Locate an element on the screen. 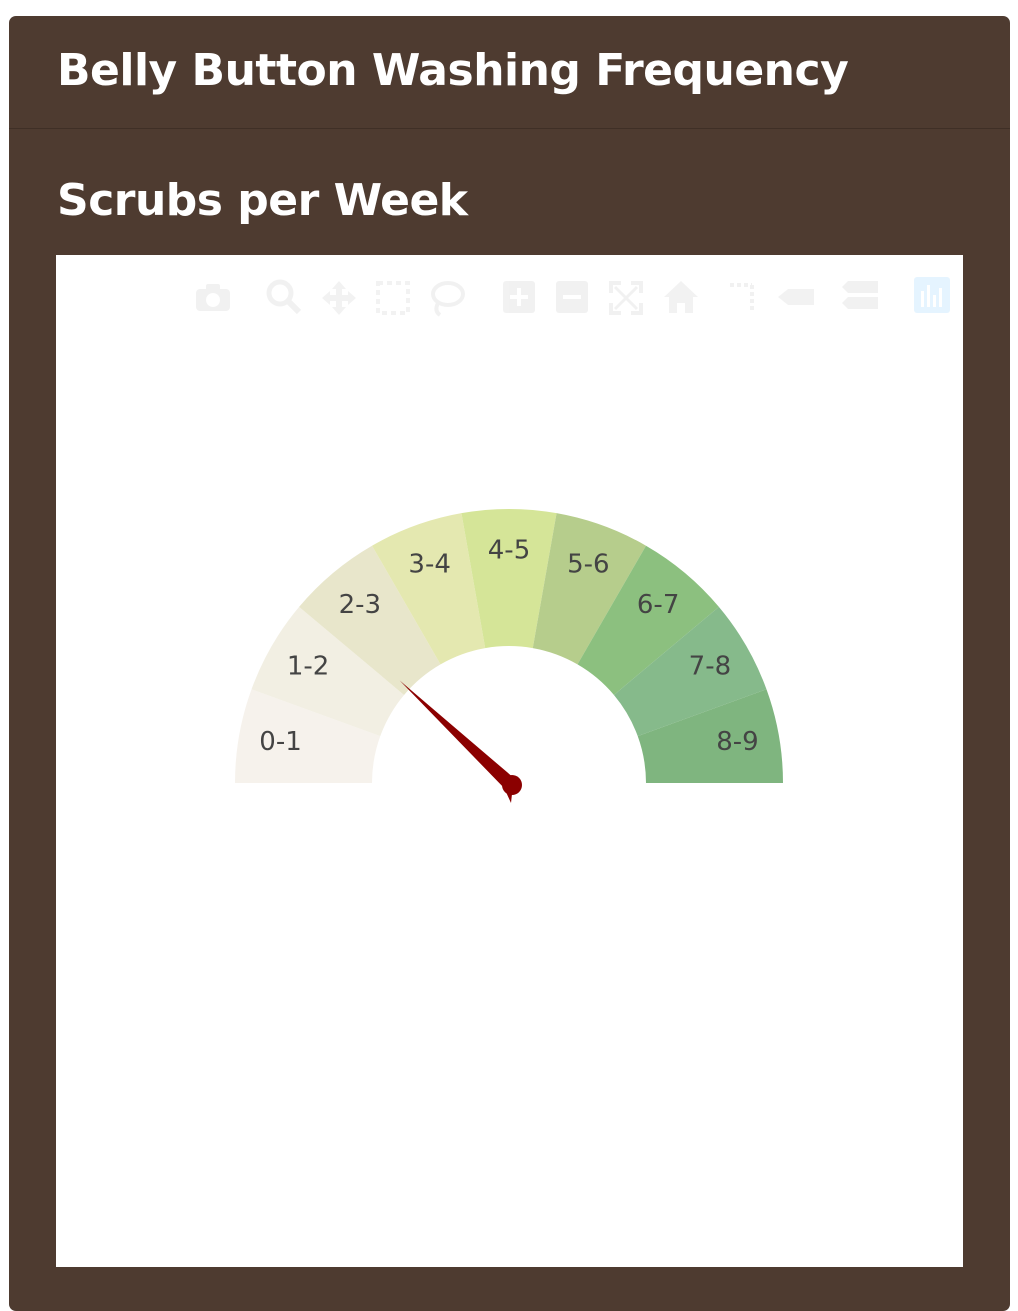  chart-title: Scrubs per Week is located at coordinates (262, 200).